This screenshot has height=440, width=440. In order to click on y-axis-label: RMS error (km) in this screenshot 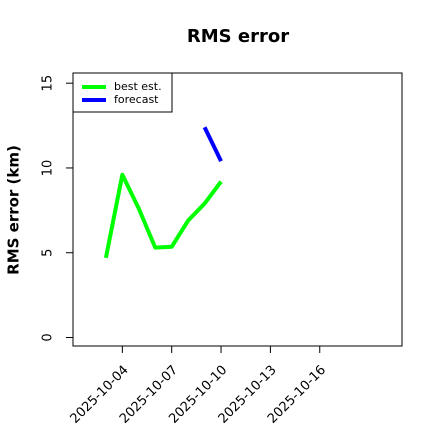, I will do `click(14, 210)`.